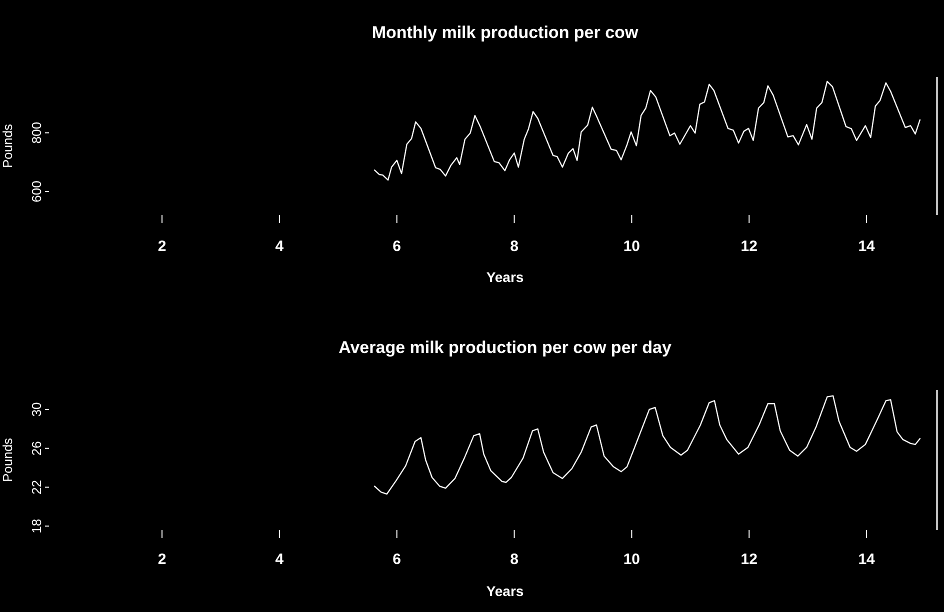  What do you see at coordinates (36, 191) in the screenshot?
I see `y-tick-label: 600` at bounding box center [36, 191].